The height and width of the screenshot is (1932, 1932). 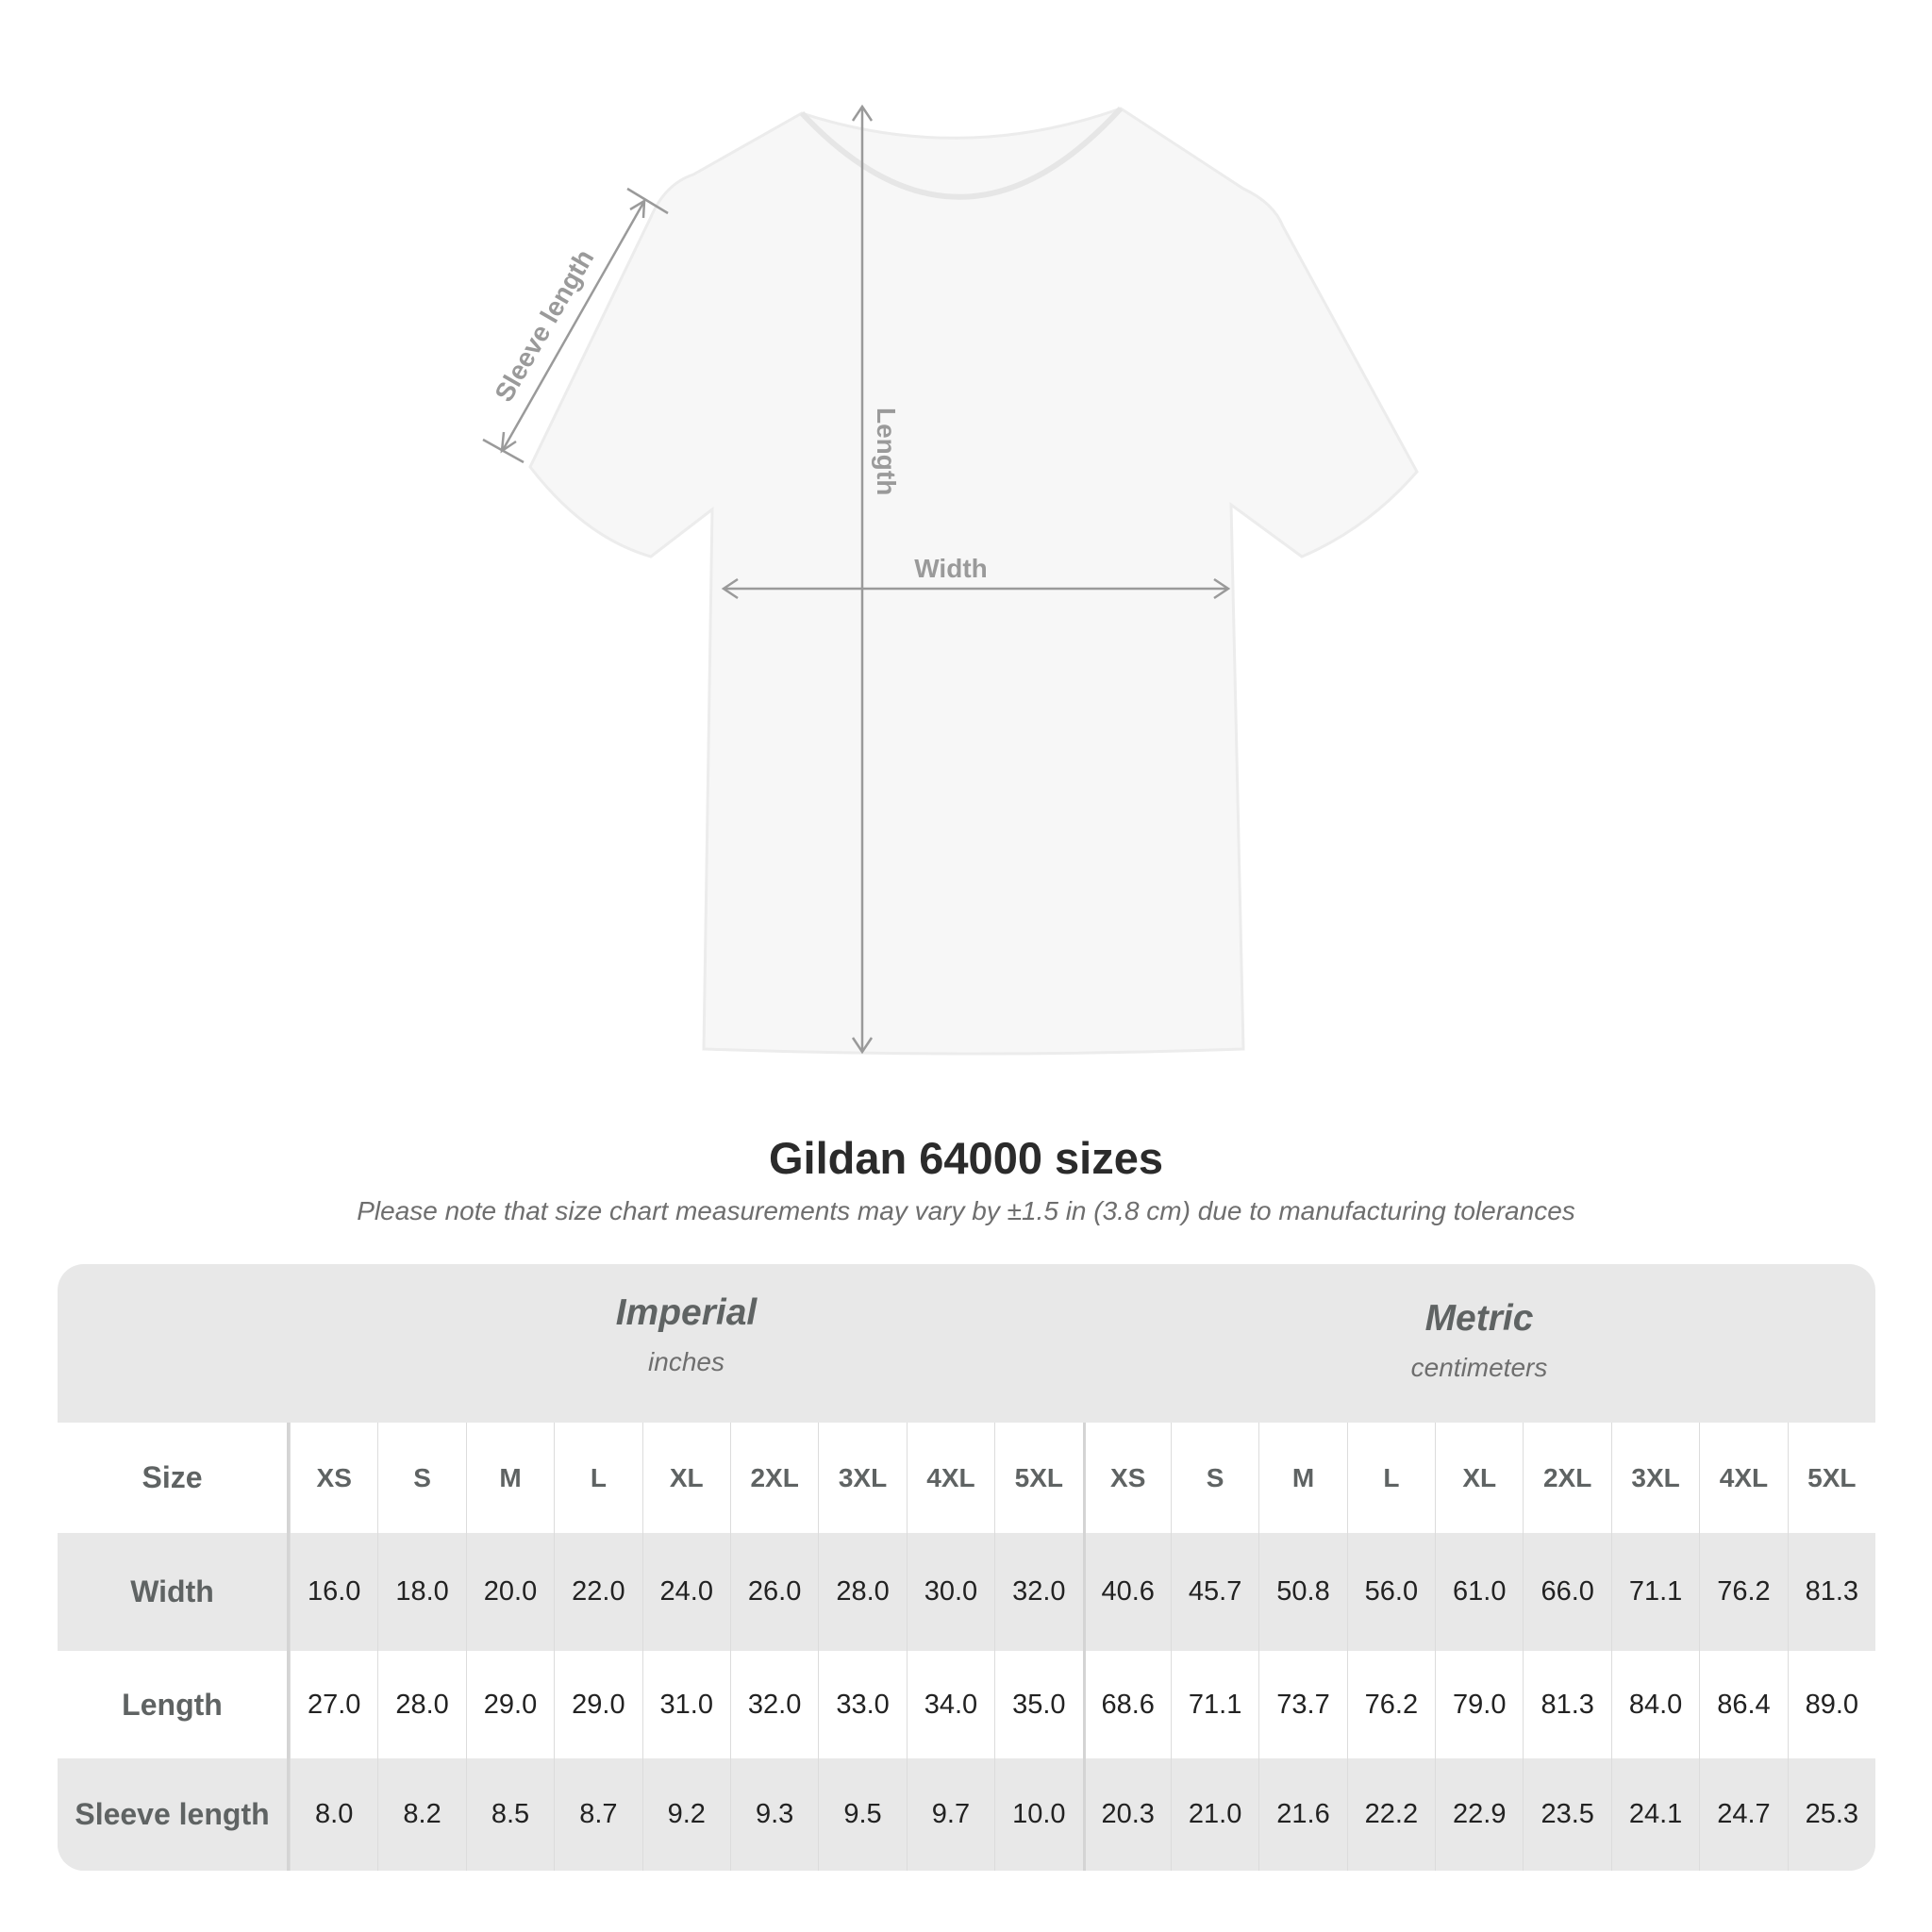 I want to click on value-cell: 18.0, so click(x=421, y=1592).